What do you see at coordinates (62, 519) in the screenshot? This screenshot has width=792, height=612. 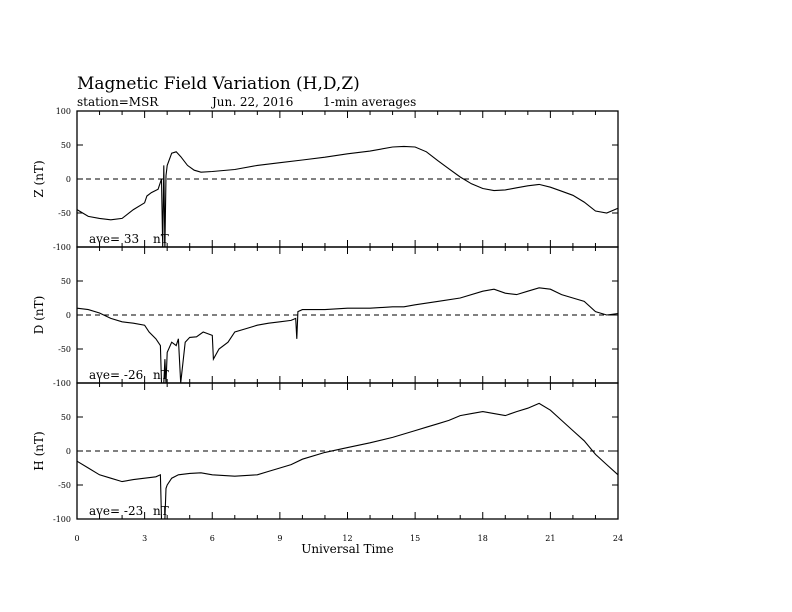 I see `y-tick-label-H: -100` at bounding box center [62, 519].